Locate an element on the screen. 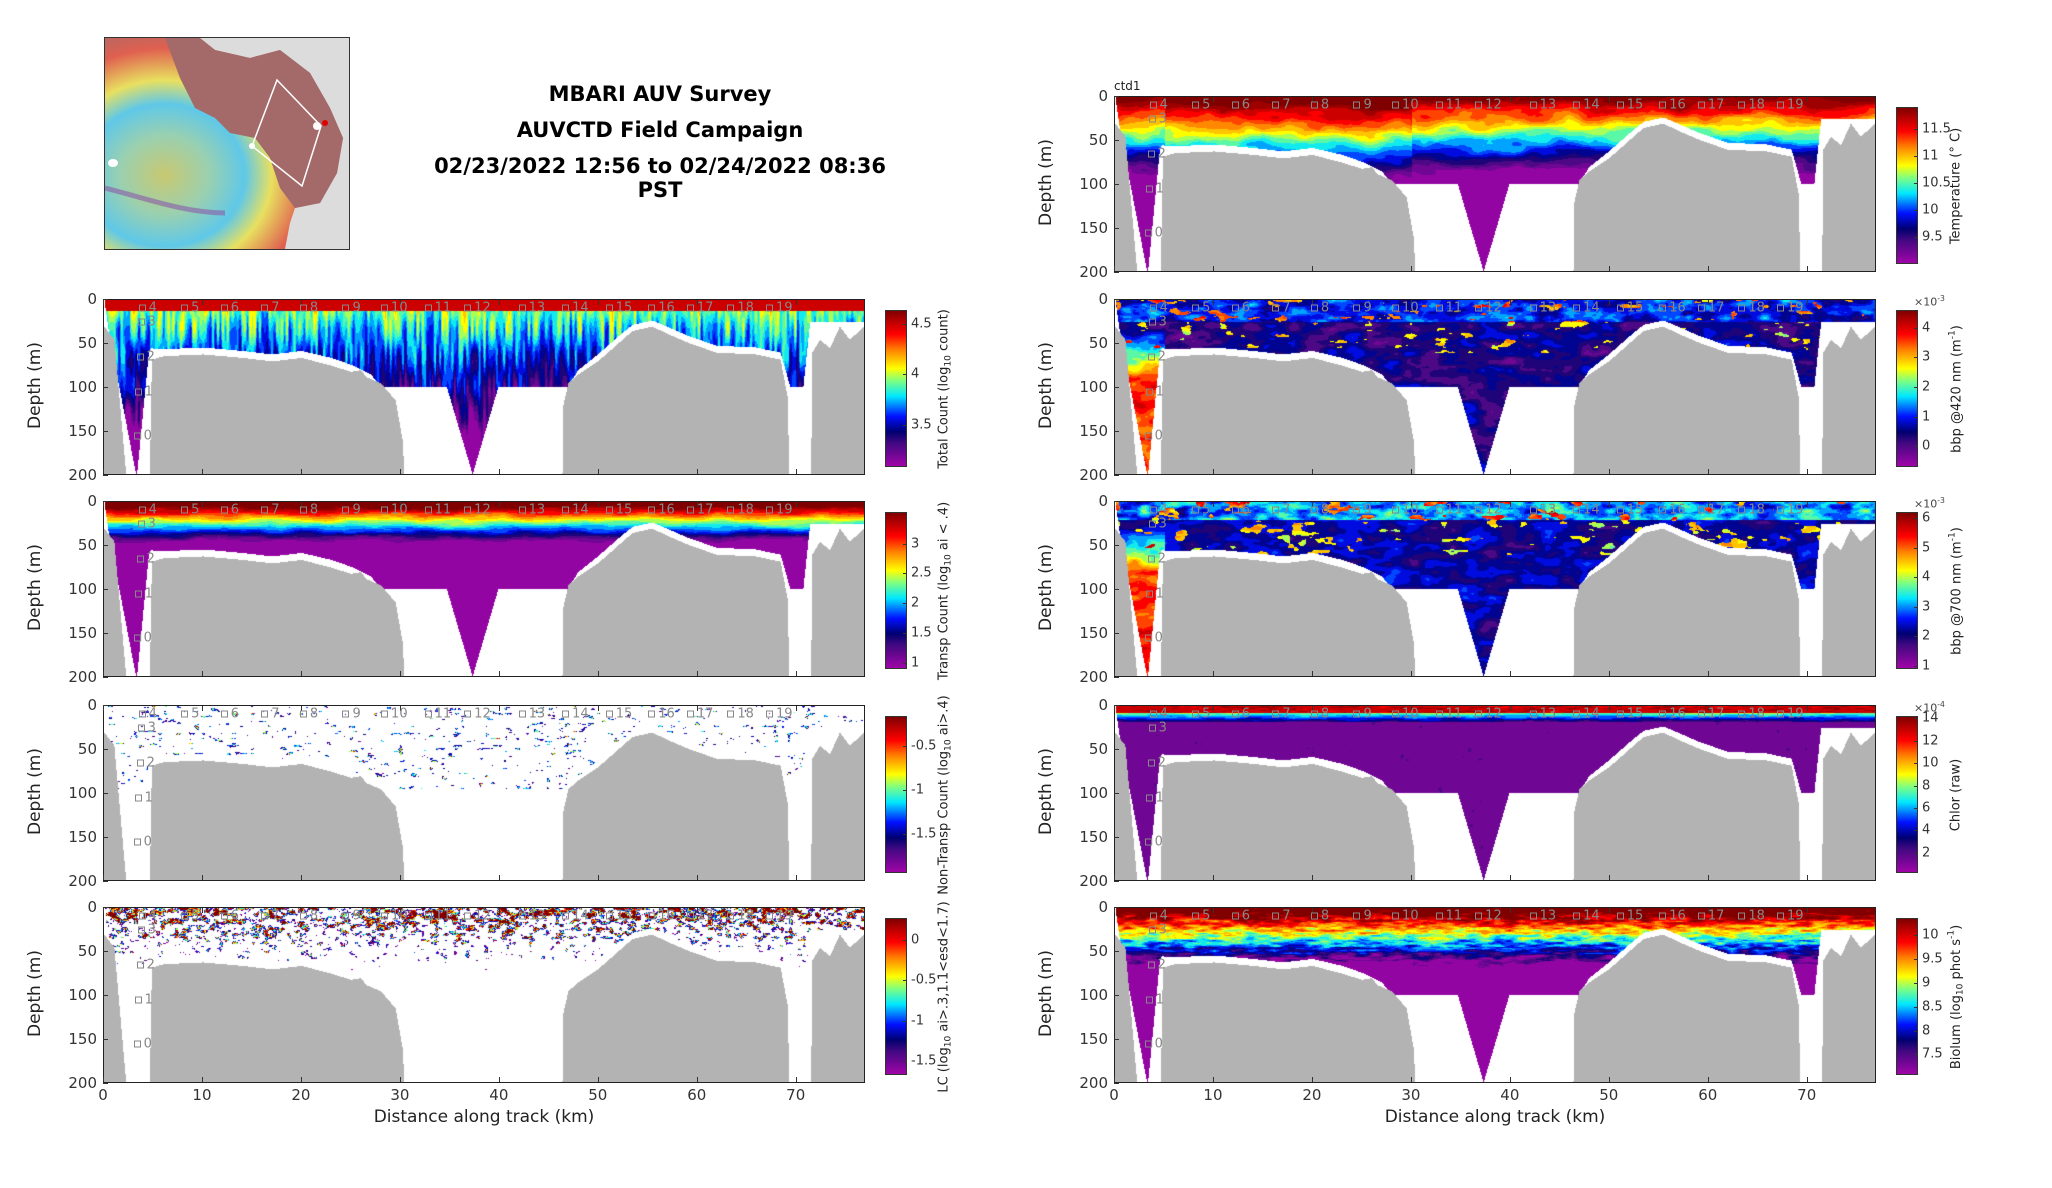 This screenshot has height=1188, width=2052. profile-marker-label: 18 is located at coordinates (745, 916).